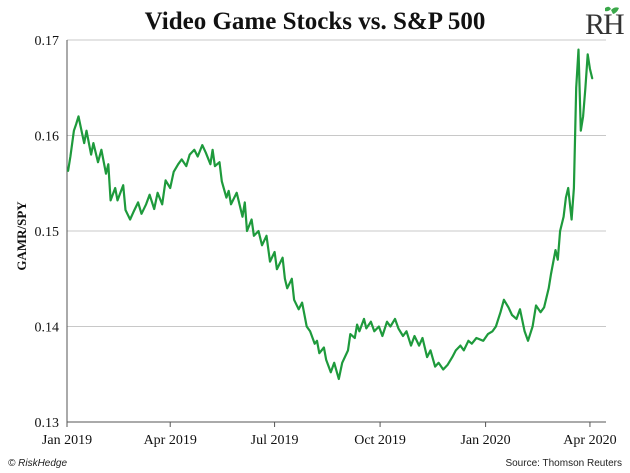 The height and width of the screenshot is (473, 630). Describe the element at coordinates (380, 440) in the screenshot. I see `x-tick-label: Oct 2019` at that location.